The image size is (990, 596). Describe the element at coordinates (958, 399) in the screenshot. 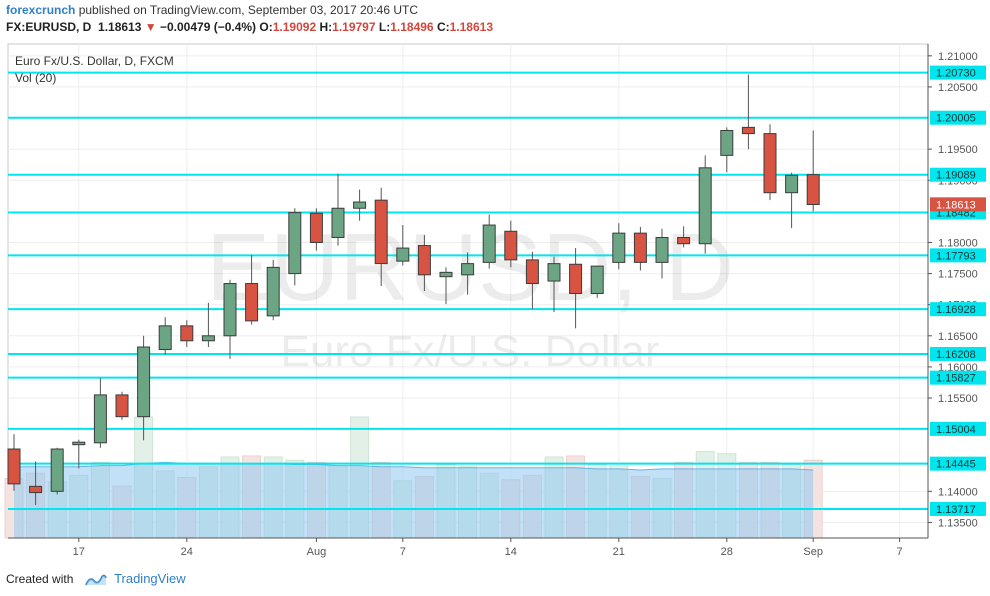

I see `price-tick-label: 1.15500` at that location.